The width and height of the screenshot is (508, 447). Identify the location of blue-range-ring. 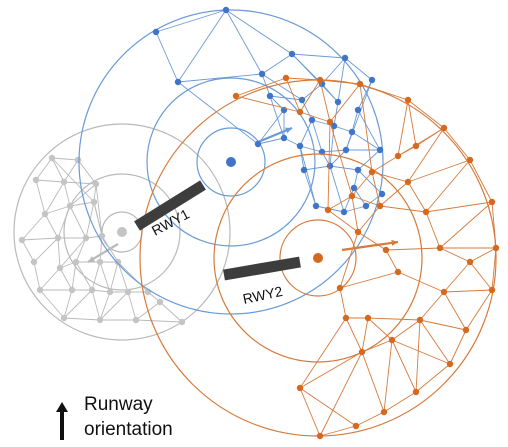
(231, 162).